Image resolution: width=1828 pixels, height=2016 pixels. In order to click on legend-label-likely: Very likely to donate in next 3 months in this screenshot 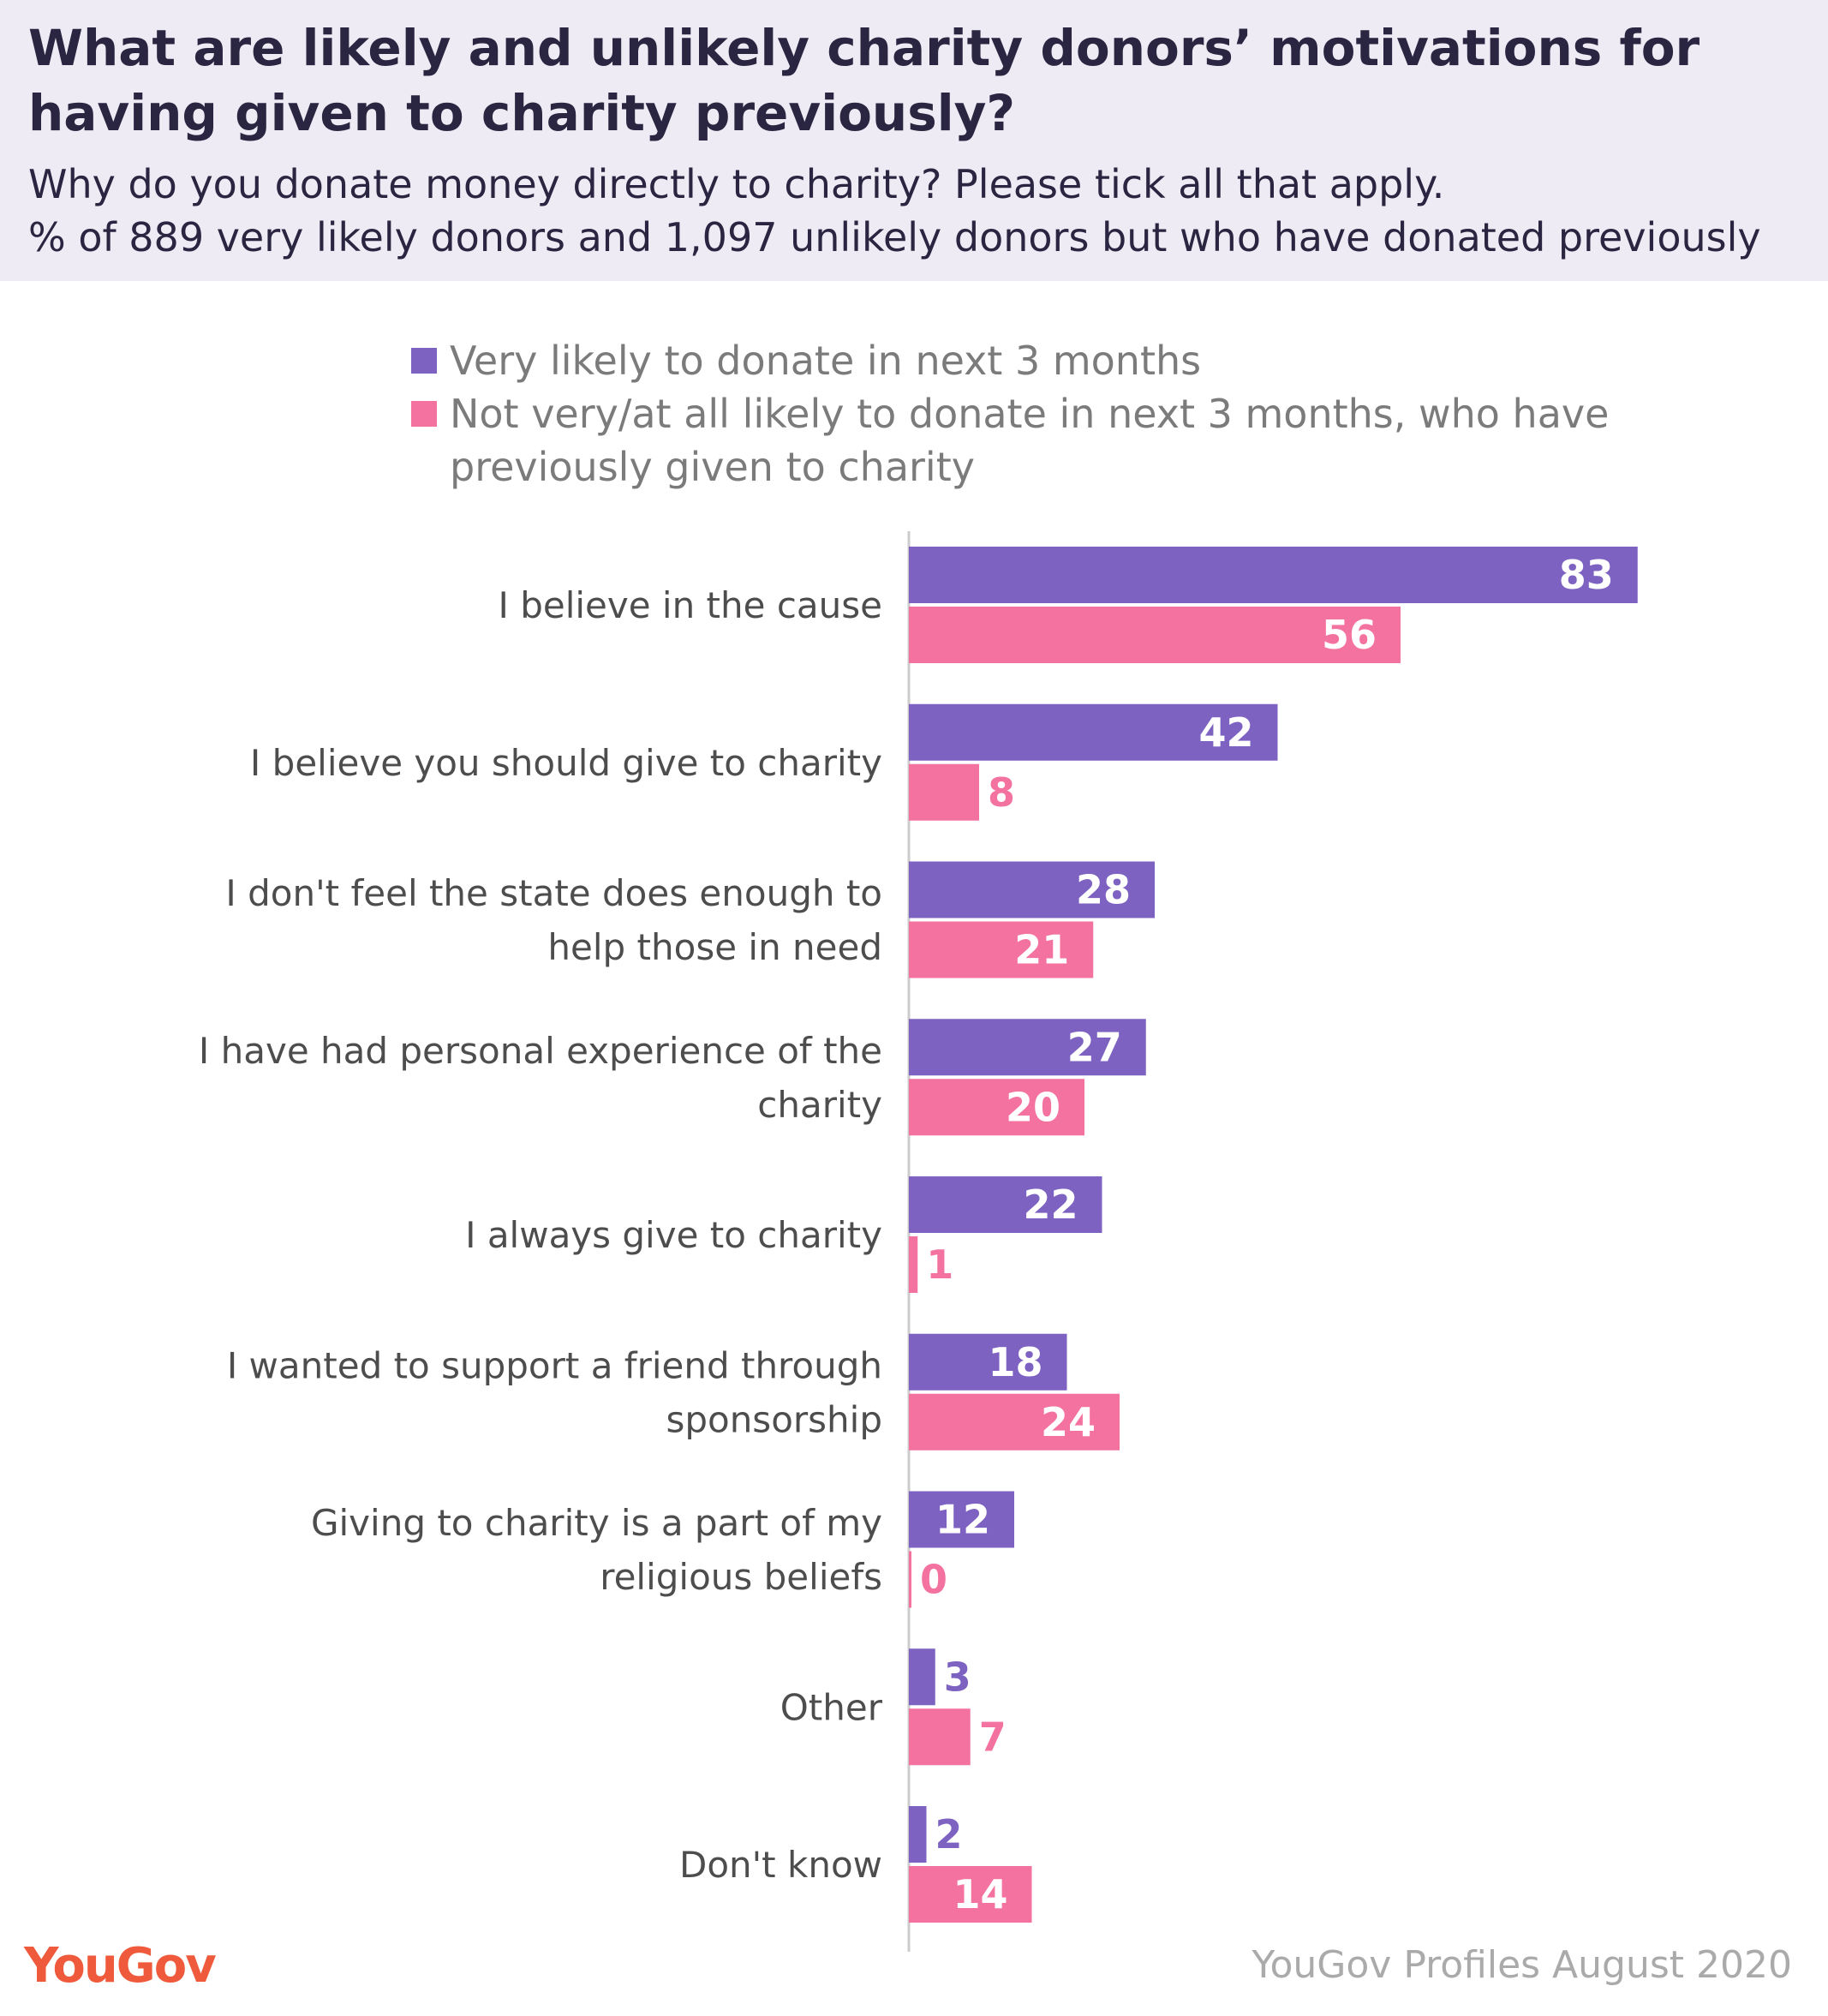, I will do `click(826, 361)`.